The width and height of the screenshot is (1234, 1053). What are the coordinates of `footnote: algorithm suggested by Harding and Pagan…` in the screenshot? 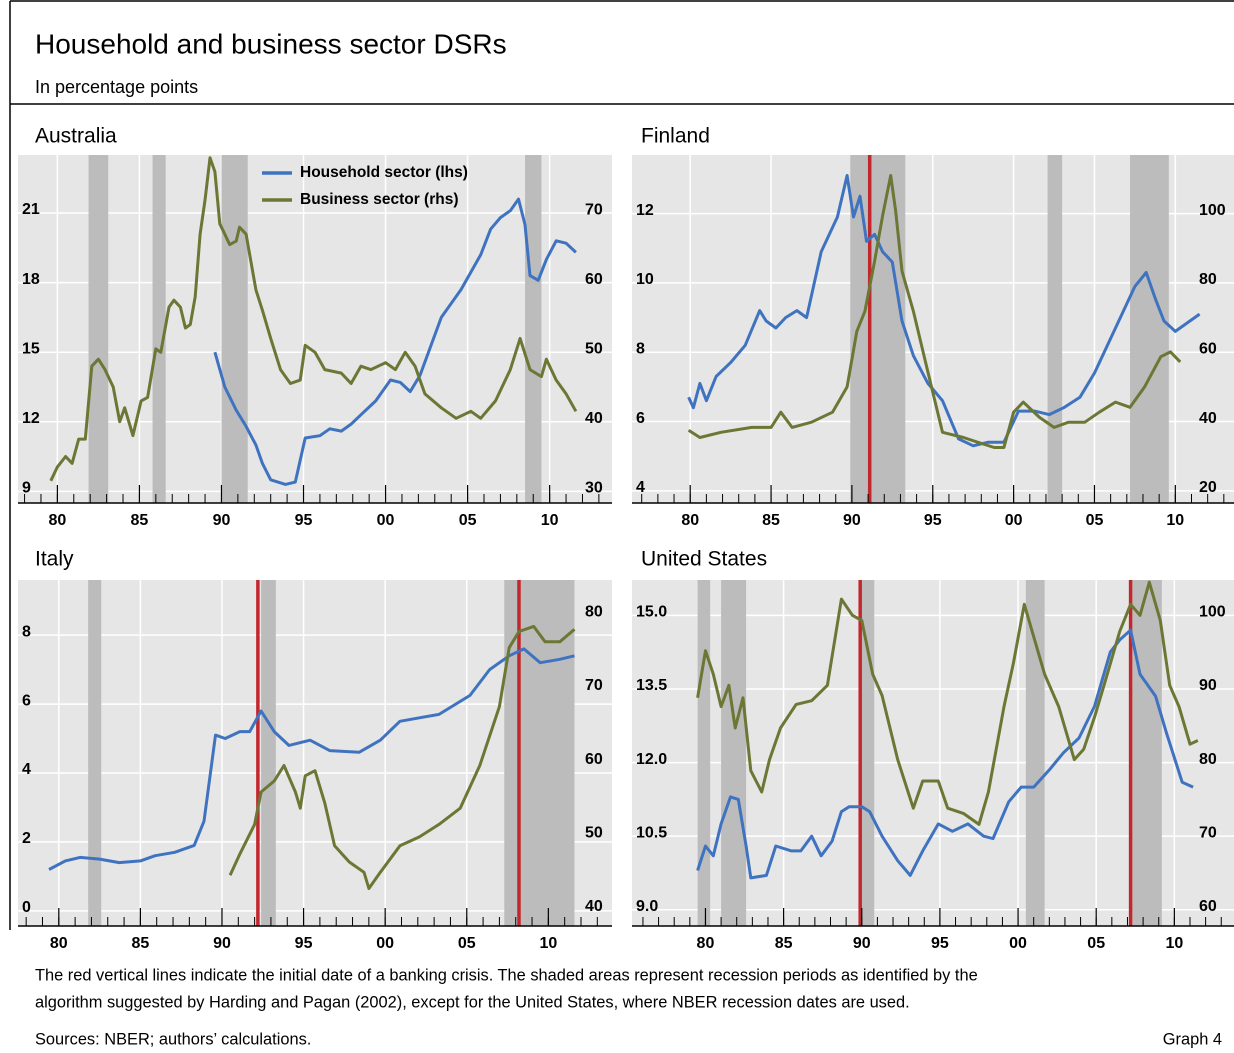 It's located at (472, 1002).